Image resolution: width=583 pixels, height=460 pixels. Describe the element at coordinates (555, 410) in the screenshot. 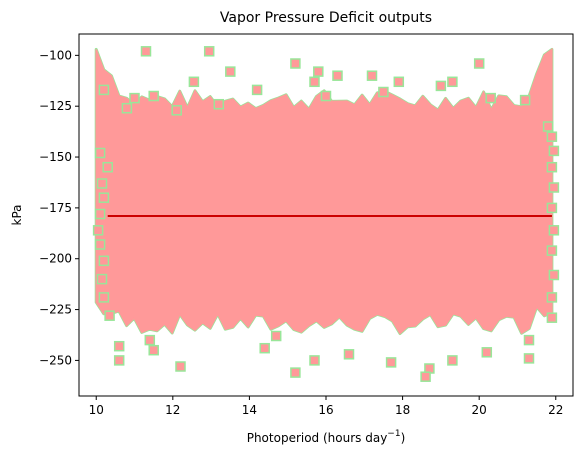

I see `x-tick-label: 22` at that location.